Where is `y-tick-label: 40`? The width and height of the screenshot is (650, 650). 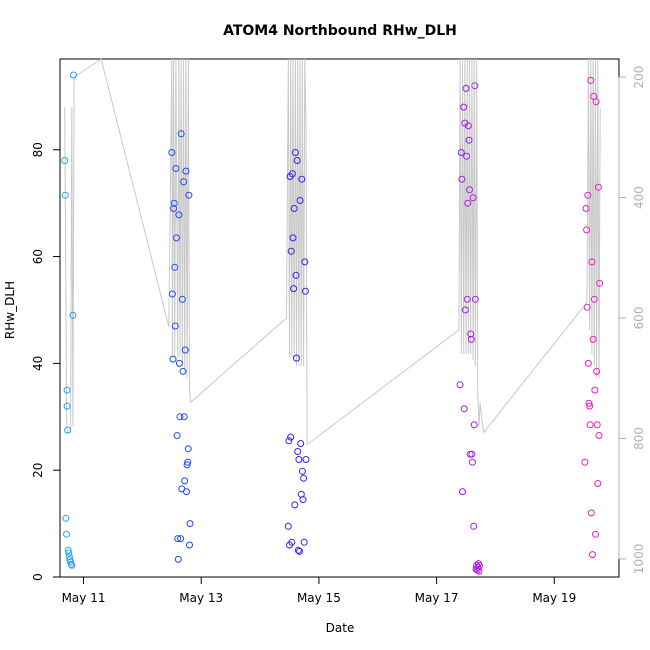 y-tick-label: 40 is located at coordinates (38, 363).